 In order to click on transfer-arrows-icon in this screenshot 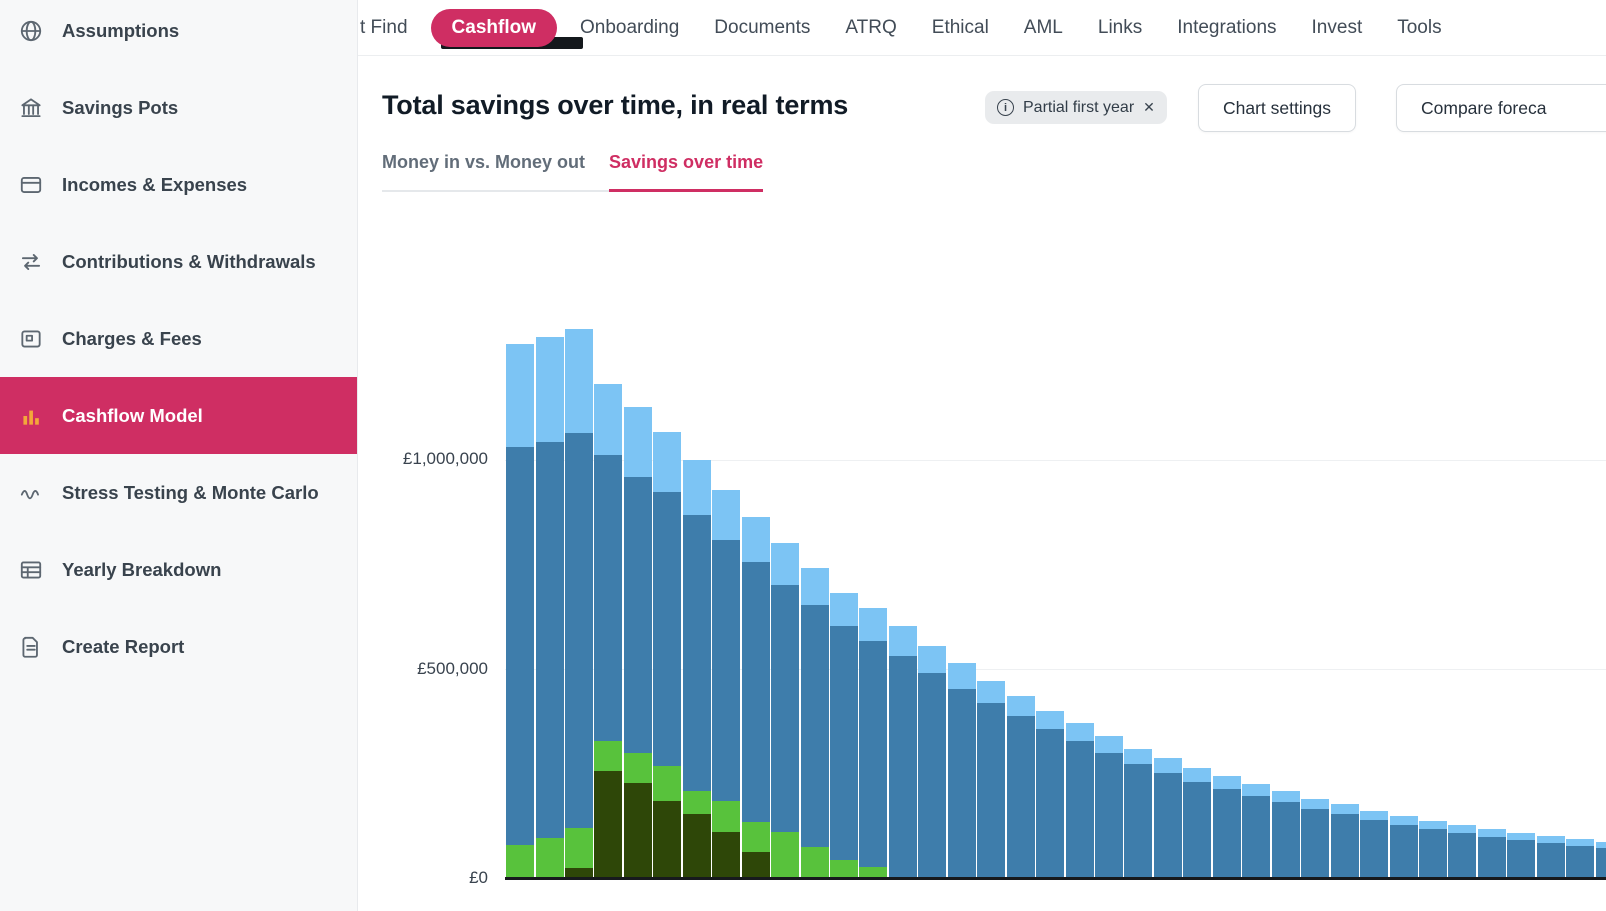, I will do `click(31, 262)`.